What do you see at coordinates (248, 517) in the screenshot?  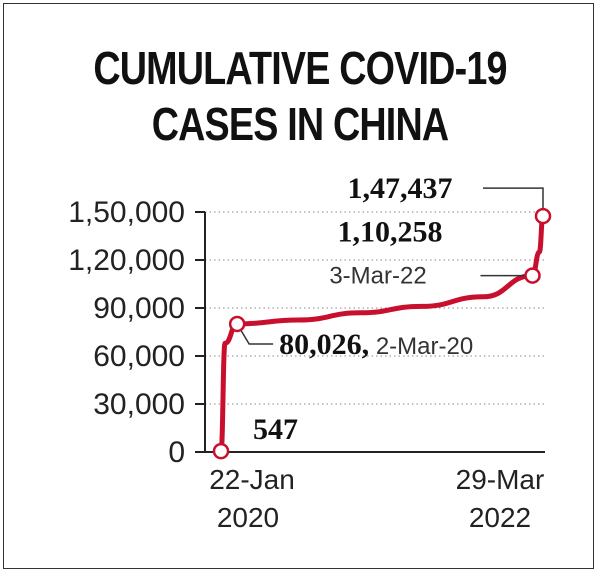 I see `x-tick-label-start-year: 2020` at bounding box center [248, 517].